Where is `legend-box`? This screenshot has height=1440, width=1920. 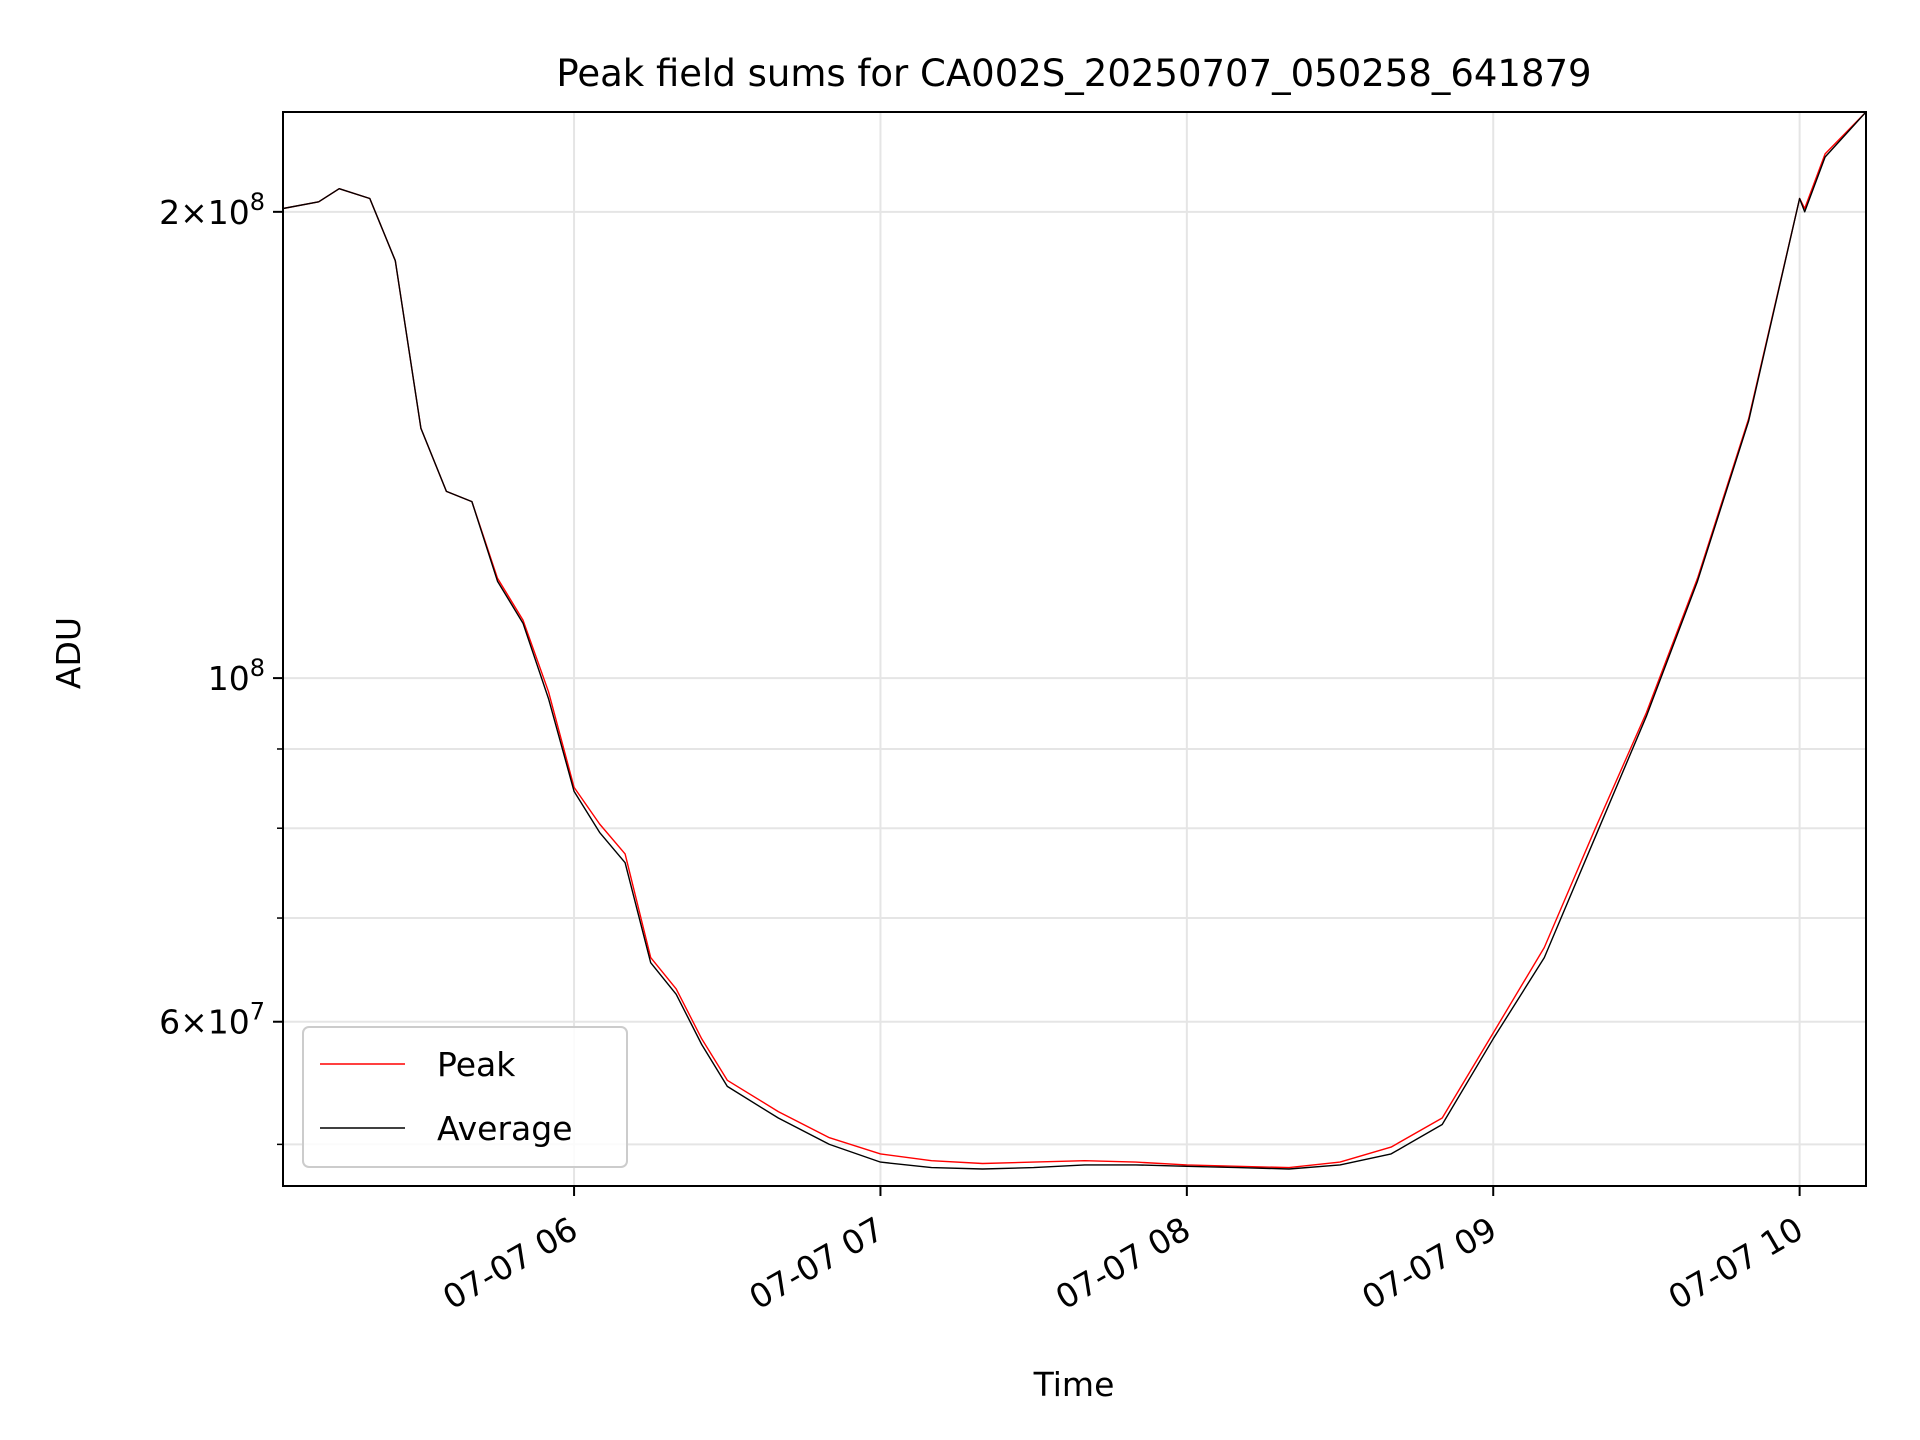
legend-box is located at coordinates (465, 1097).